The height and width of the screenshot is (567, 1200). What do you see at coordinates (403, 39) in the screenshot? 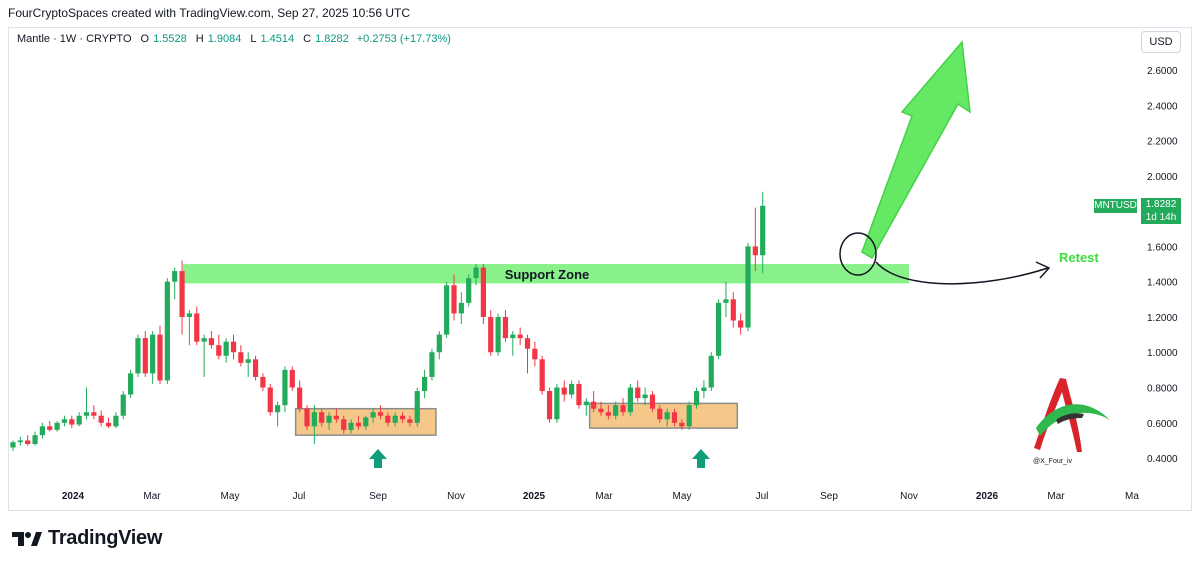
I see `legend-change: +0.2753 (+17.73%)` at bounding box center [403, 39].